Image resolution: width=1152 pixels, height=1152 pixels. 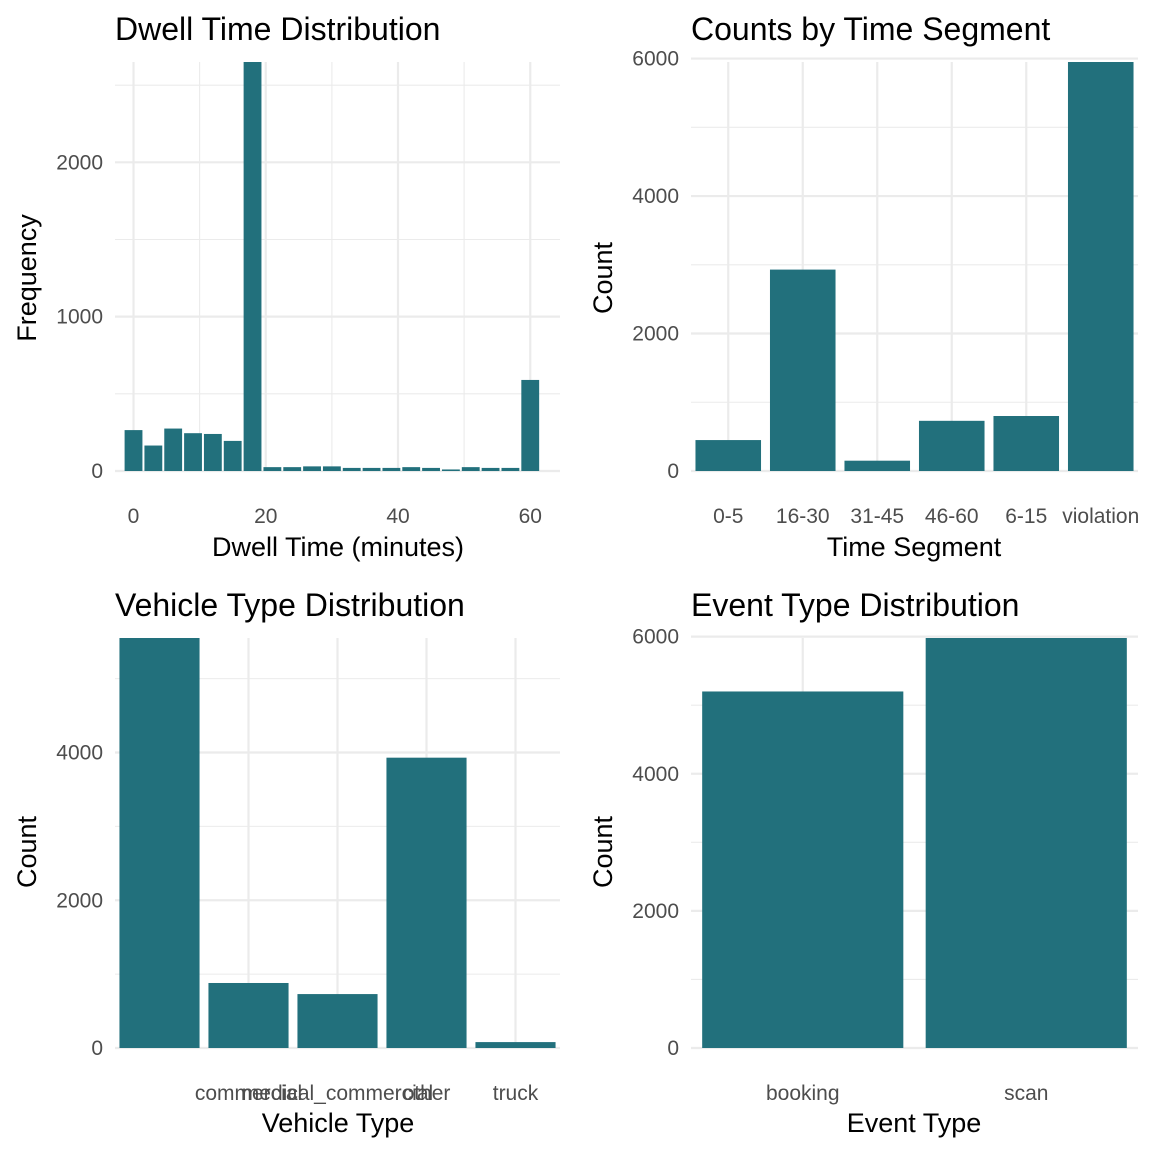 I want to click on x-tick-label-31-45: 31-45, so click(x=877, y=516).